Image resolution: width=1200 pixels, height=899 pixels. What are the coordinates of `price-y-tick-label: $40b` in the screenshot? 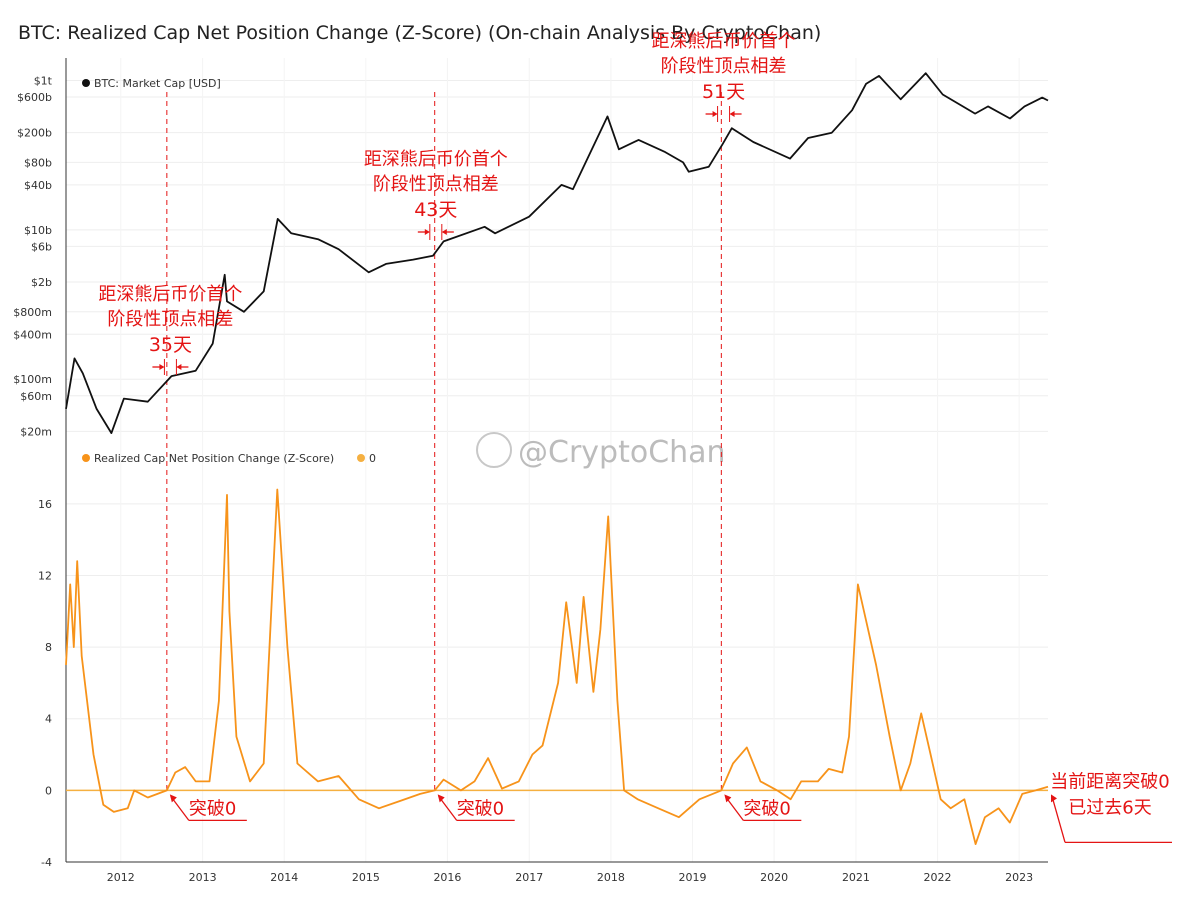 It's located at (38, 185).